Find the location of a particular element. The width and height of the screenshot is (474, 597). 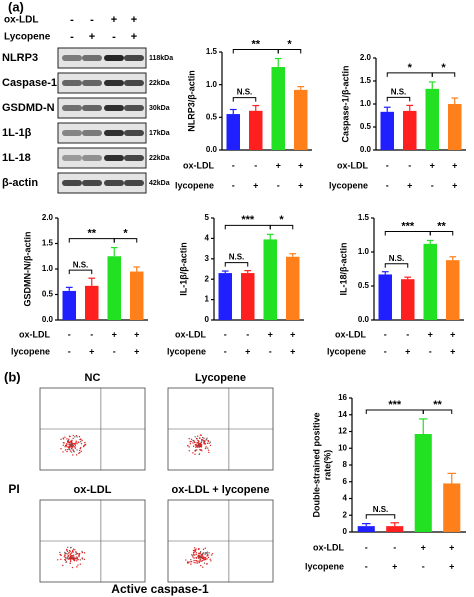

significance-label: ** is located at coordinates (255, 44).